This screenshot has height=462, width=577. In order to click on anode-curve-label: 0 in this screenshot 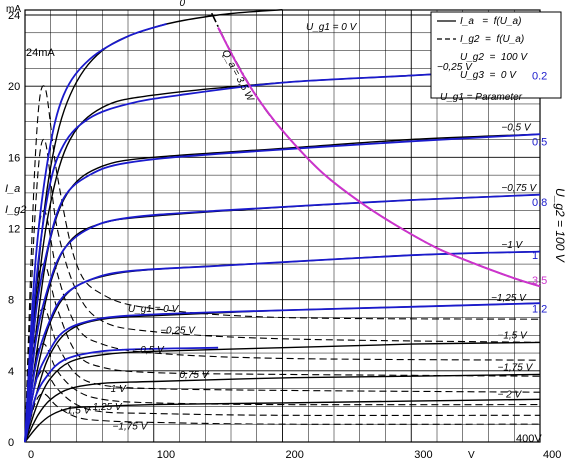, I will do `click(183, 4)`.